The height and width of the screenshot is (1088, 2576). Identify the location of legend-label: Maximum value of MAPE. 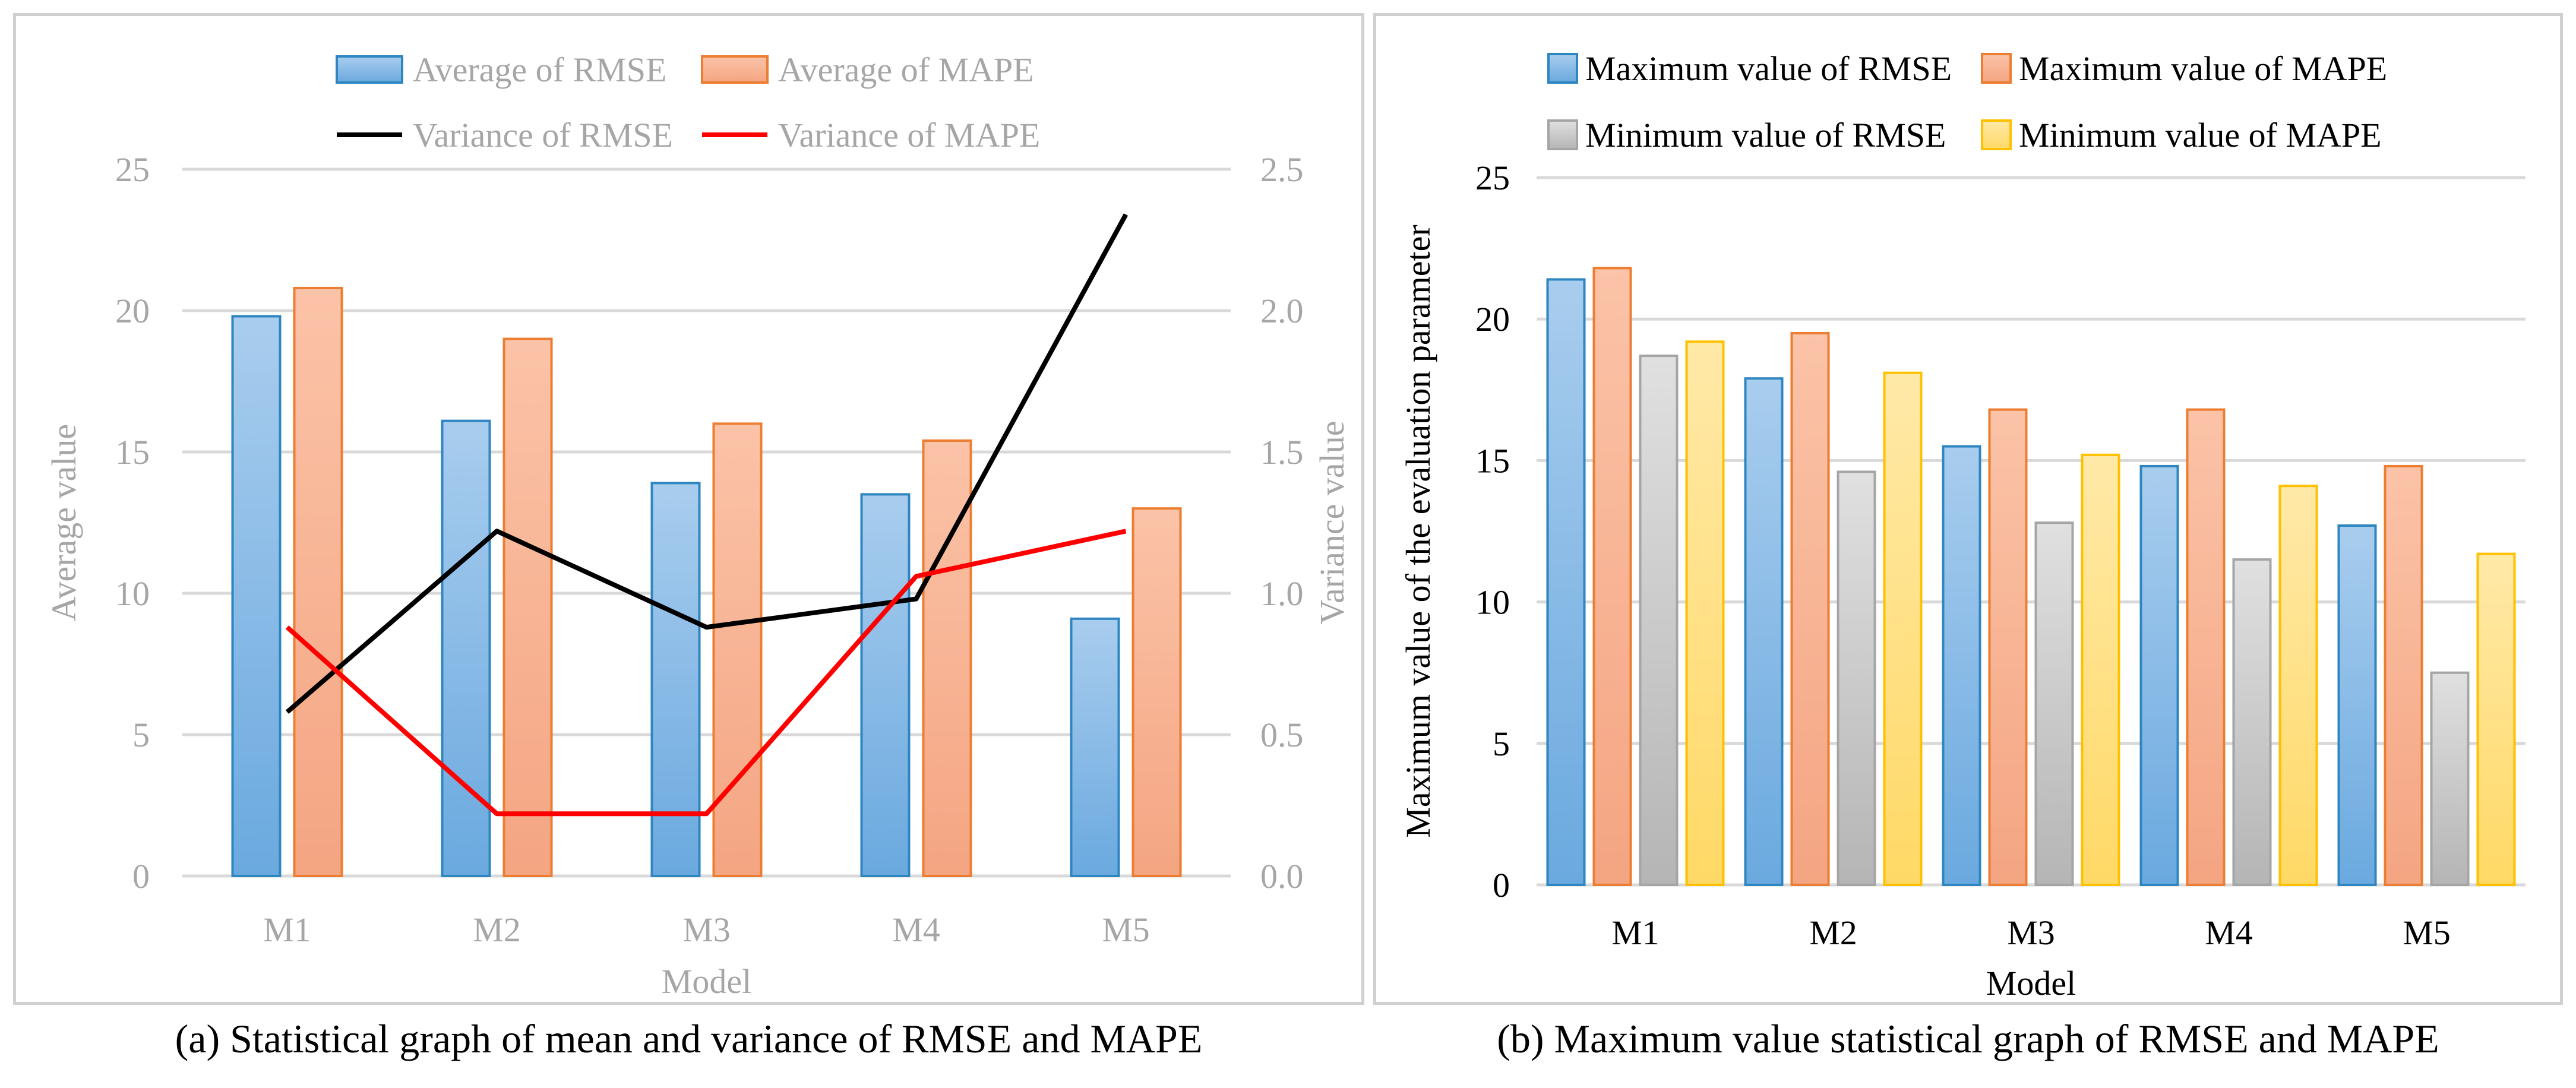
(2203, 68).